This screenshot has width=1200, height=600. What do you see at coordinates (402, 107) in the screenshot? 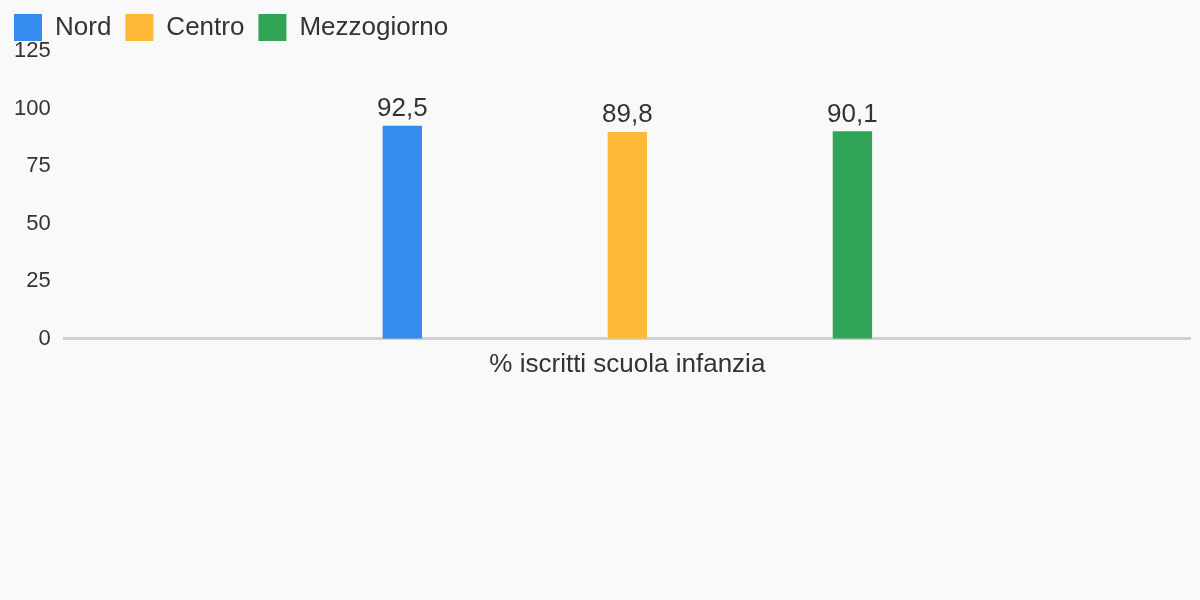
I see `data-label: 92,5` at bounding box center [402, 107].